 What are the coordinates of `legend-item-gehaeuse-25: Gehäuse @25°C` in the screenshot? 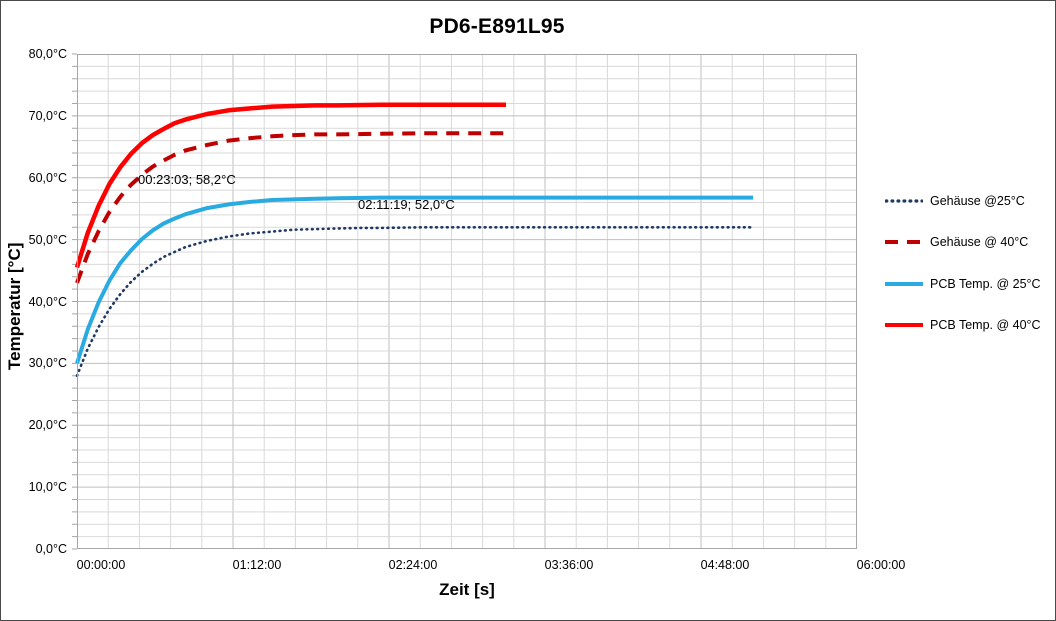 It's located at (955, 201).